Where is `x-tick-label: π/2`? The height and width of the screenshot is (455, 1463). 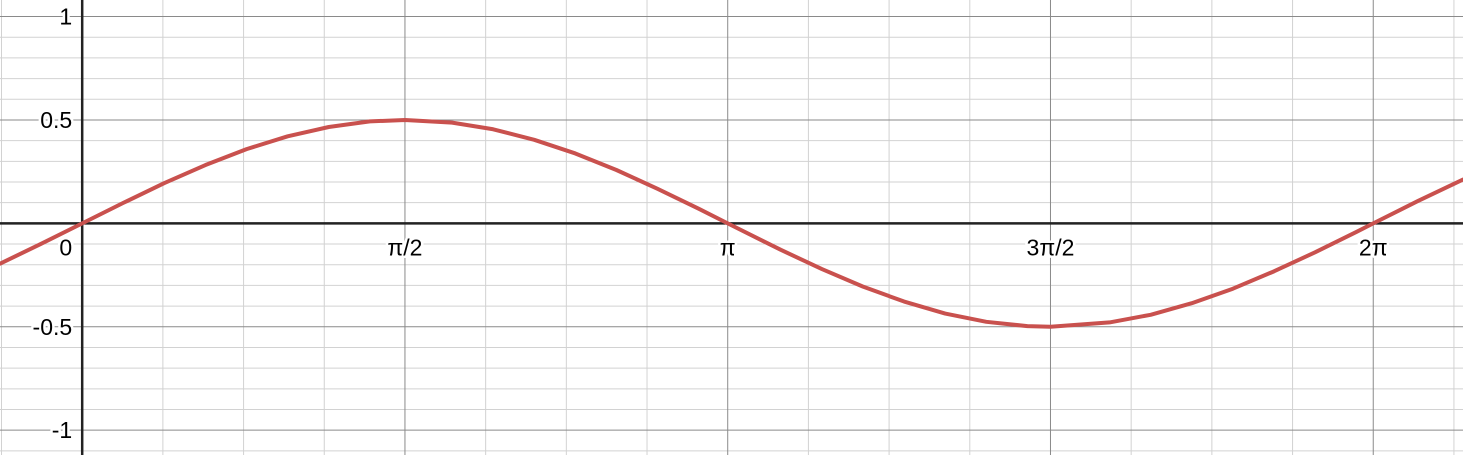
x-tick-label: π/2 is located at coordinates (404, 247).